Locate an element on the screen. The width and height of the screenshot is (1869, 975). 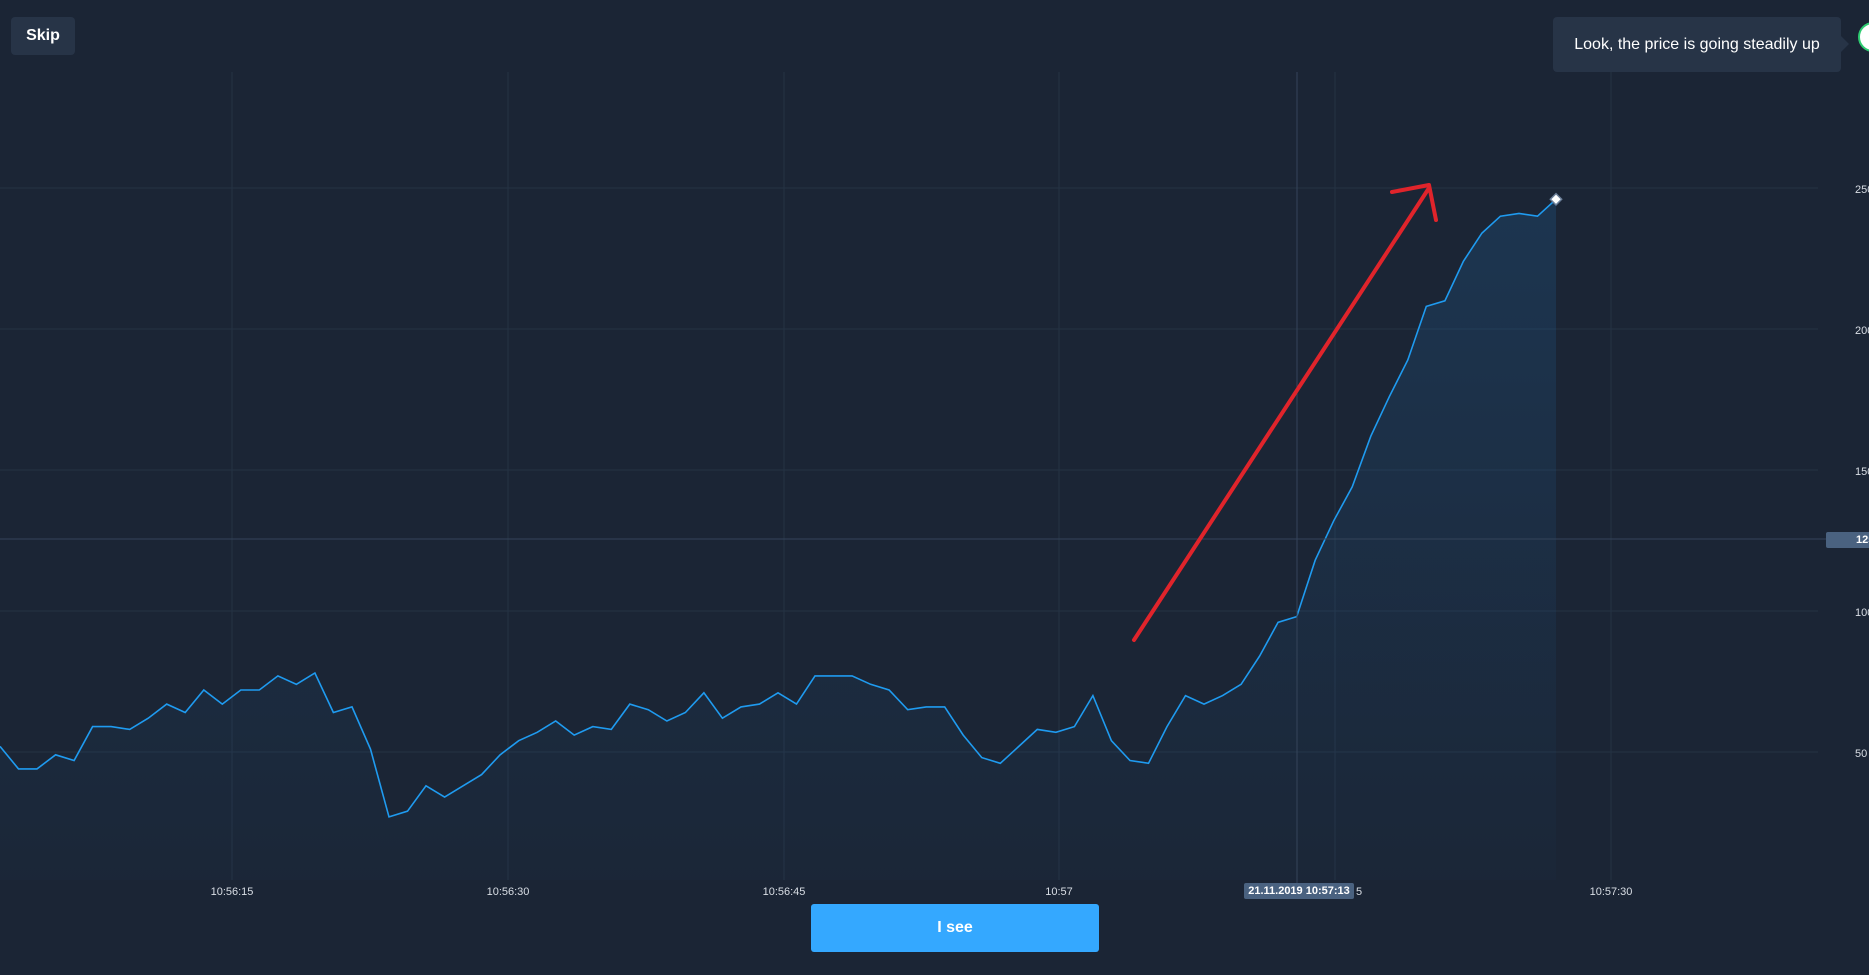
x-tick-label: 10:57 is located at coordinates (1059, 892).